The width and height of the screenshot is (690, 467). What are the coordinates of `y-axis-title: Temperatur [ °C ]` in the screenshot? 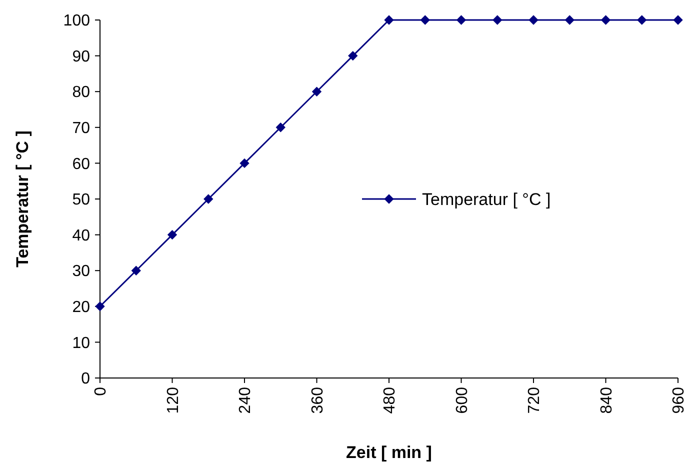 It's located at (22, 199).